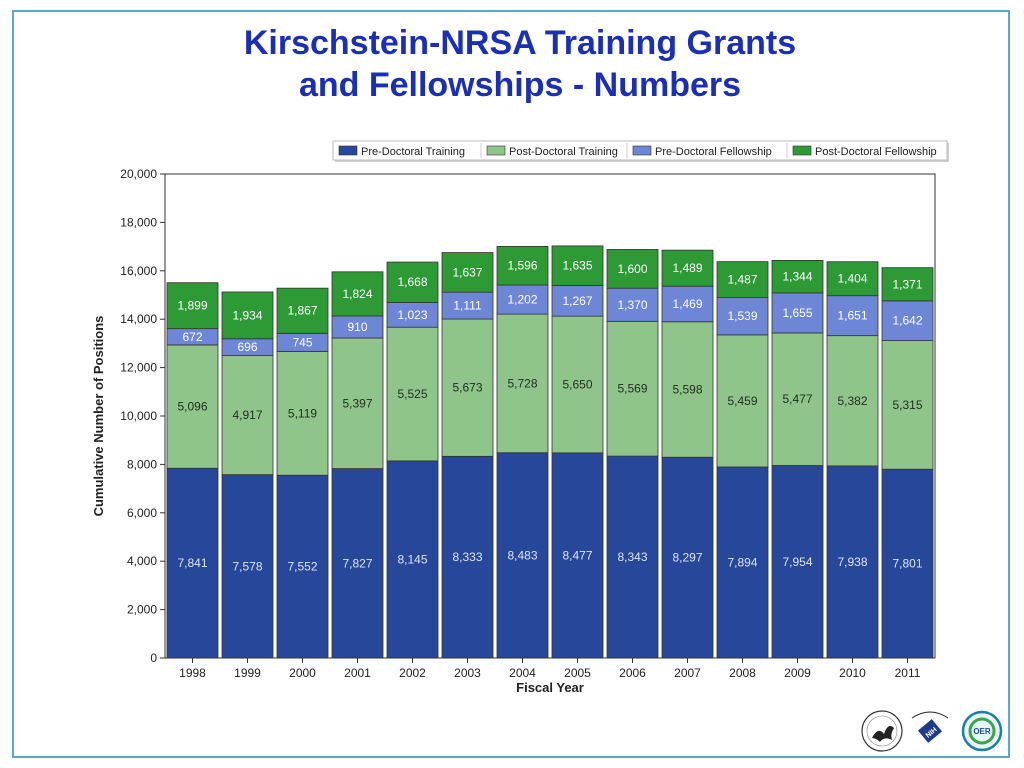 Image resolution: width=1024 pixels, height=768 pixels. I want to click on x-tick-label: 2008, so click(742, 673).